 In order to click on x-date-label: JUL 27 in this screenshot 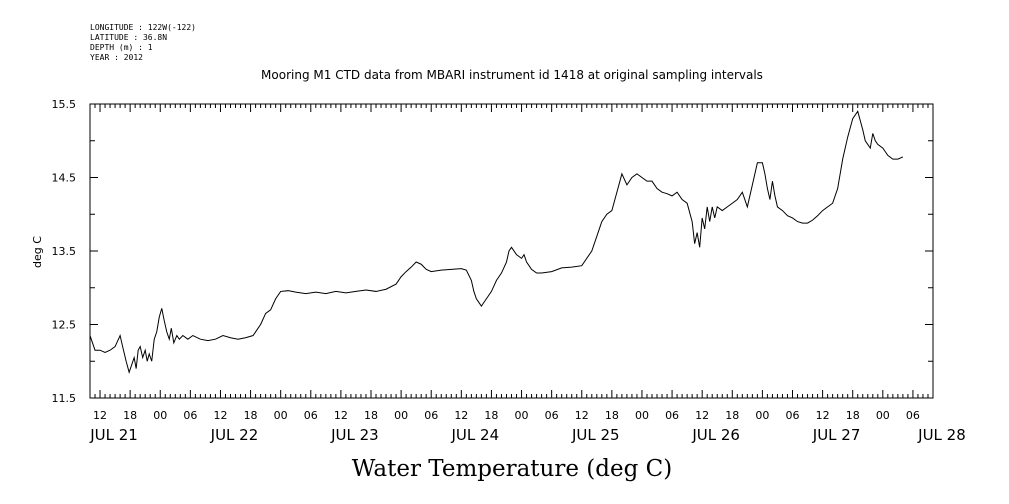, I will do `click(836, 435)`.